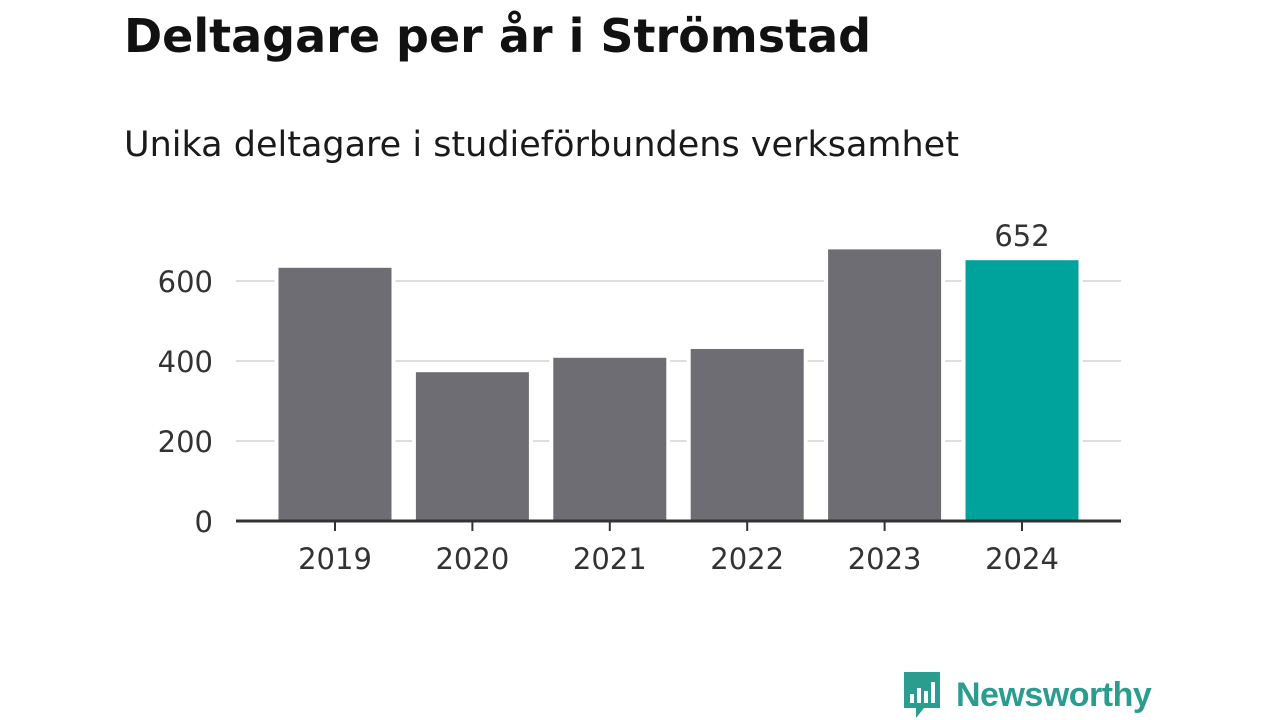 This screenshot has width=1280, height=720. What do you see at coordinates (185, 362) in the screenshot?
I see `y-tick-label: 400` at bounding box center [185, 362].